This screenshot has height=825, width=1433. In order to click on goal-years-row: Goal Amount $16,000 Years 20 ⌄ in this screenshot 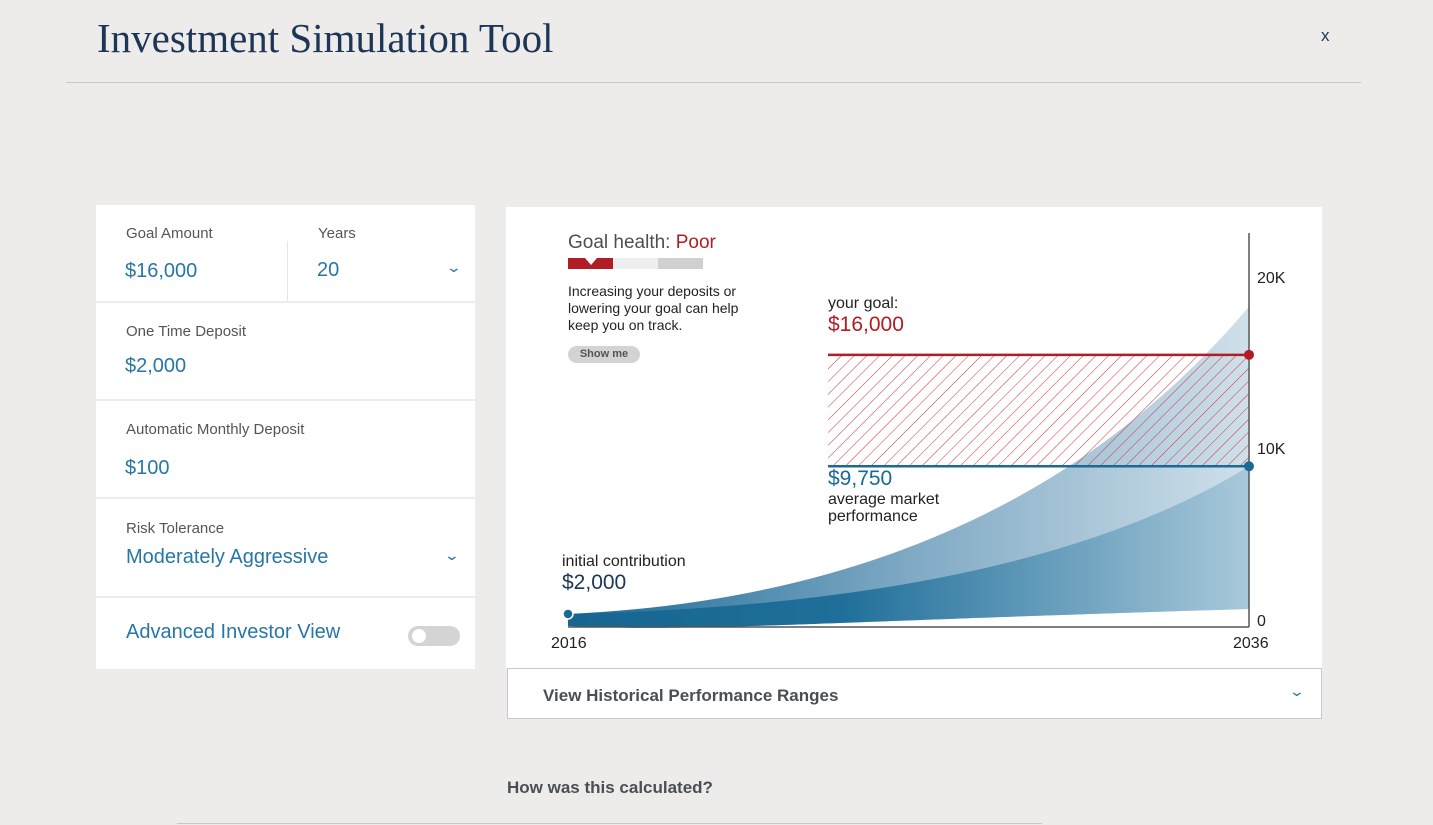, I will do `click(285, 254)`.